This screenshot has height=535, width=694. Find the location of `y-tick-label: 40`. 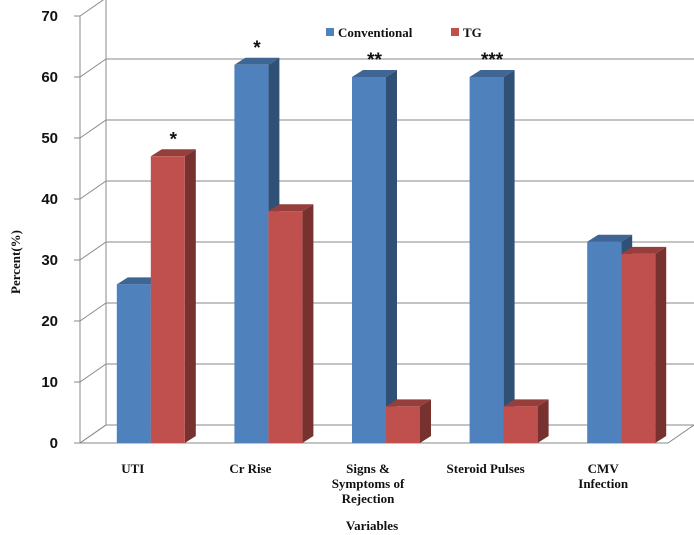

y-tick-label: 40 is located at coordinates (49, 199).